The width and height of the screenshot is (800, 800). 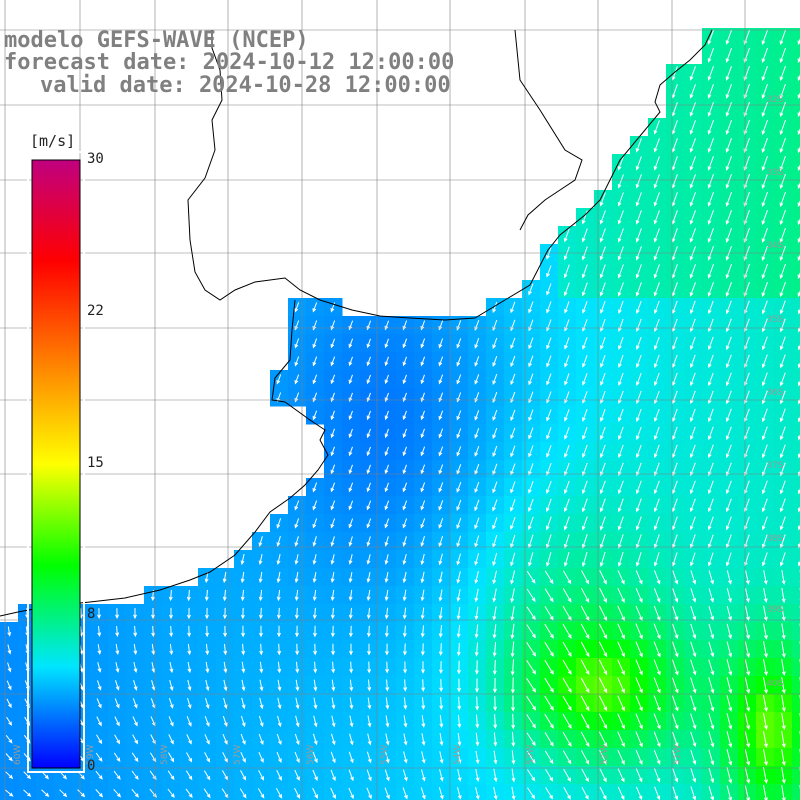 What do you see at coordinates (774, 173) in the screenshot?
I see `lat-label: 33S` at bounding box center [774, 173].